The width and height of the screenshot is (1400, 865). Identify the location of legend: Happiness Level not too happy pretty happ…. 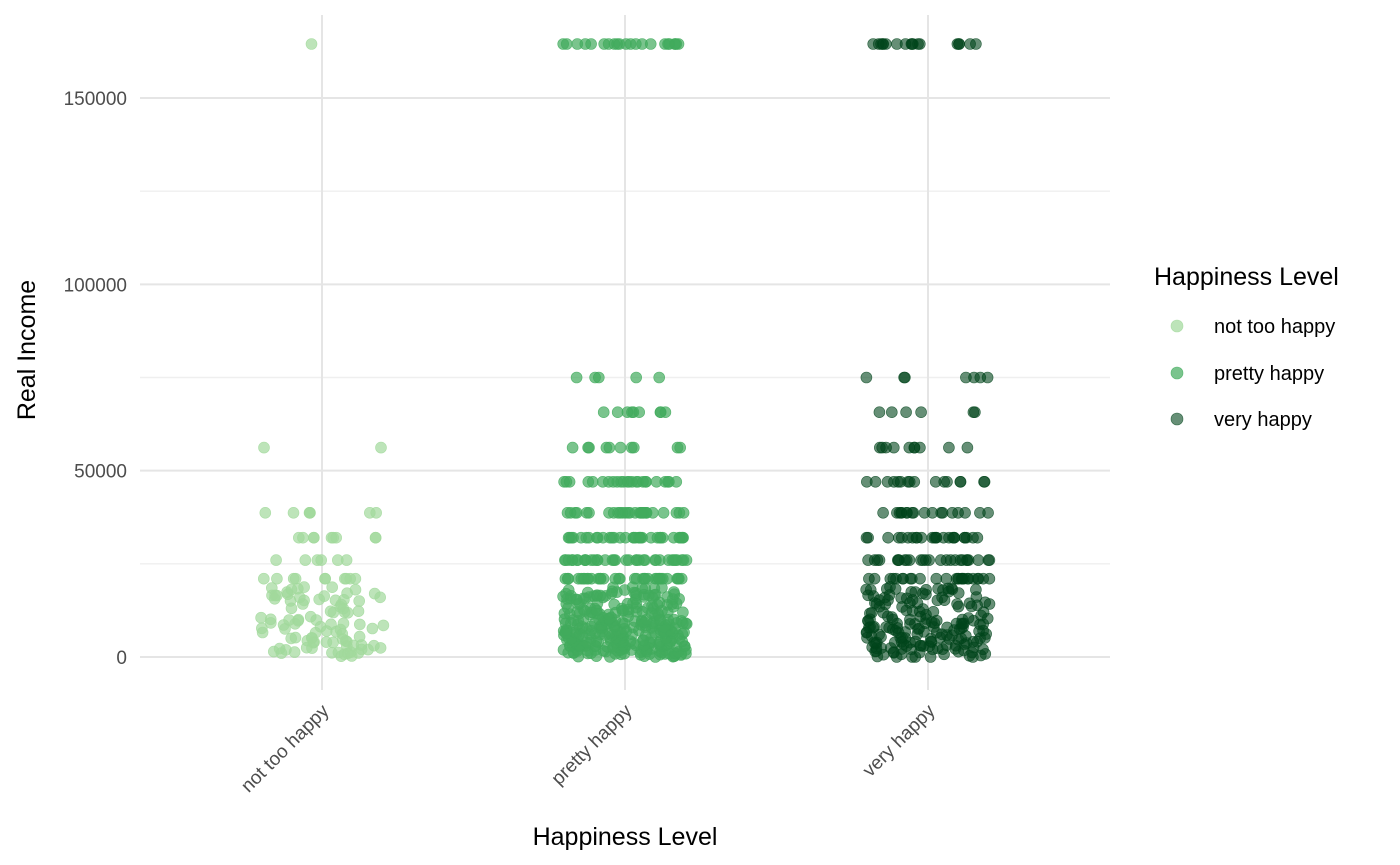
(1246, 347).